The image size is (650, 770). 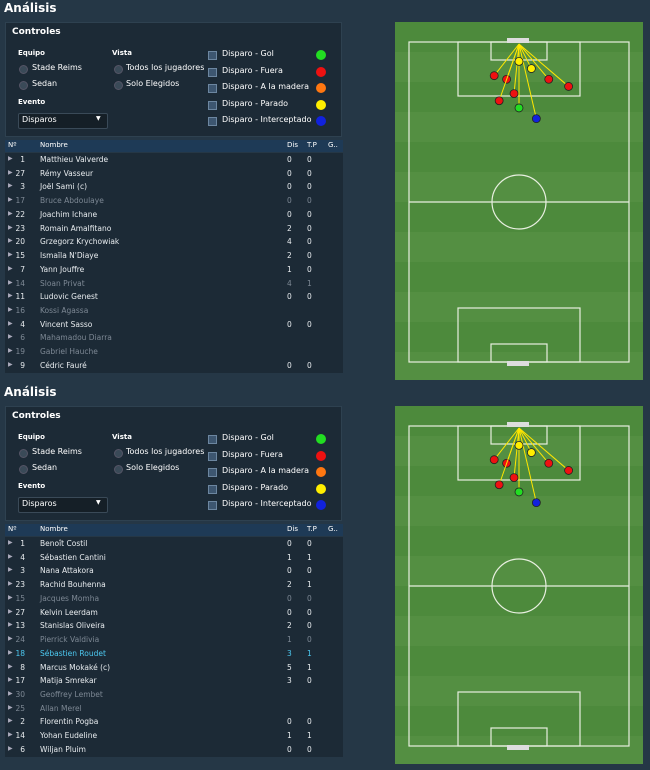 I want to click on legend-label: Disparo - Fuera, so click(x=252, y=70).